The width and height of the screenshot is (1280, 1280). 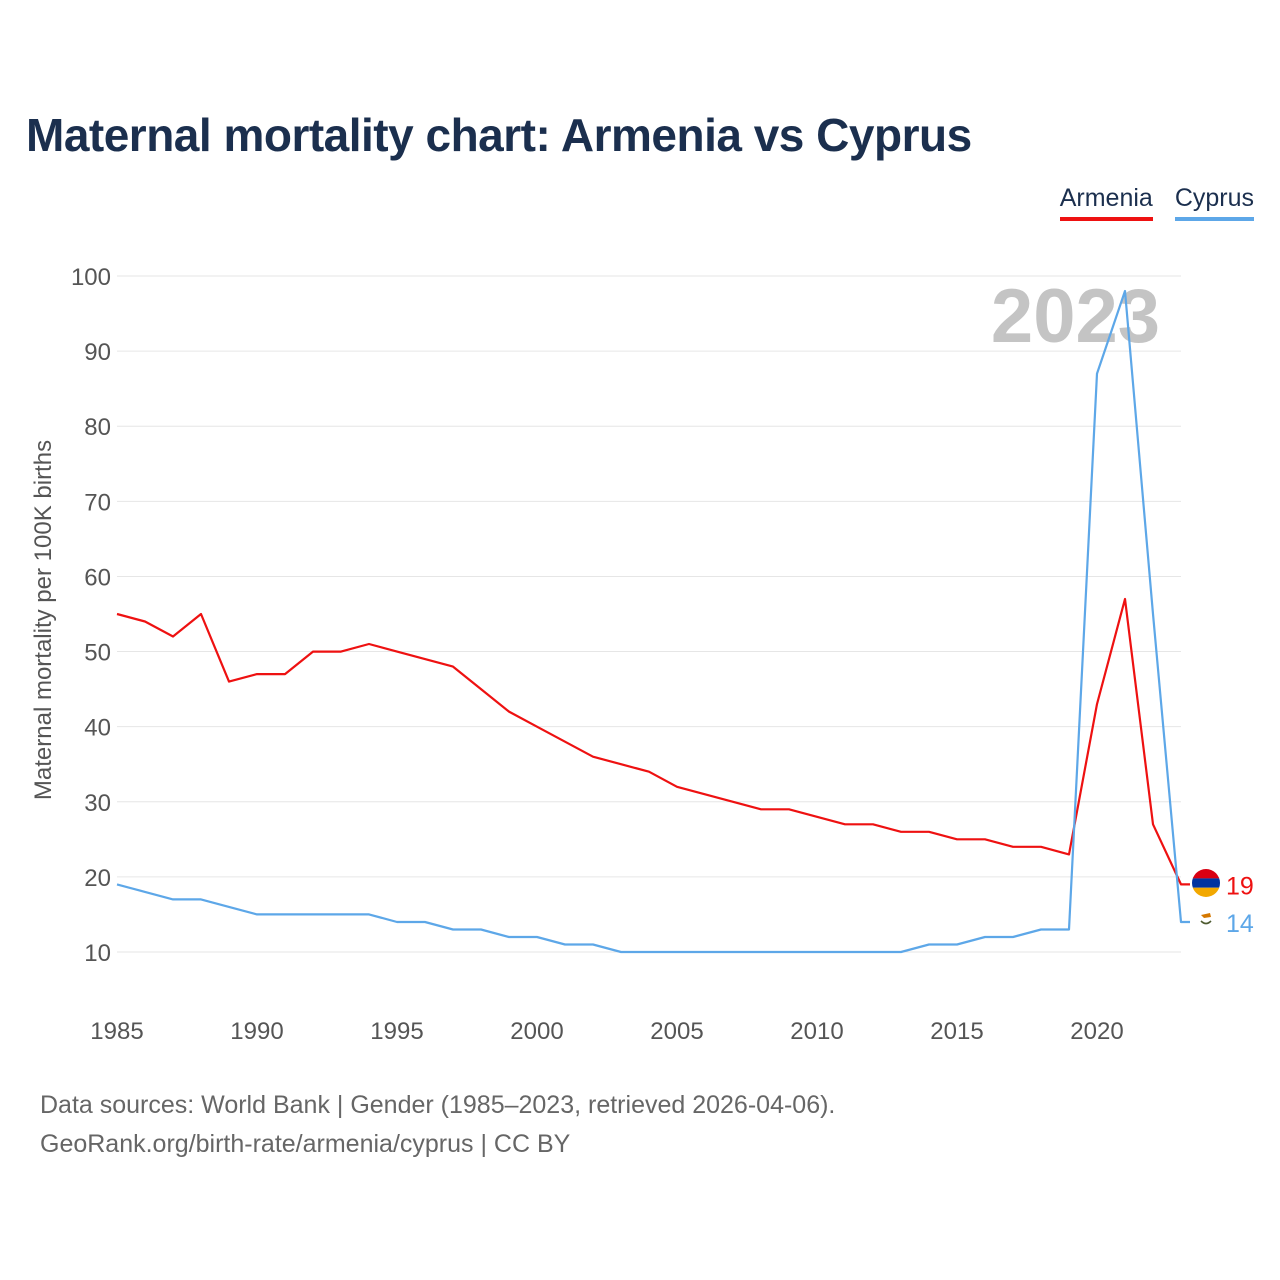 I want to click on y-tick-label: 40, so click(x=97, y=728).